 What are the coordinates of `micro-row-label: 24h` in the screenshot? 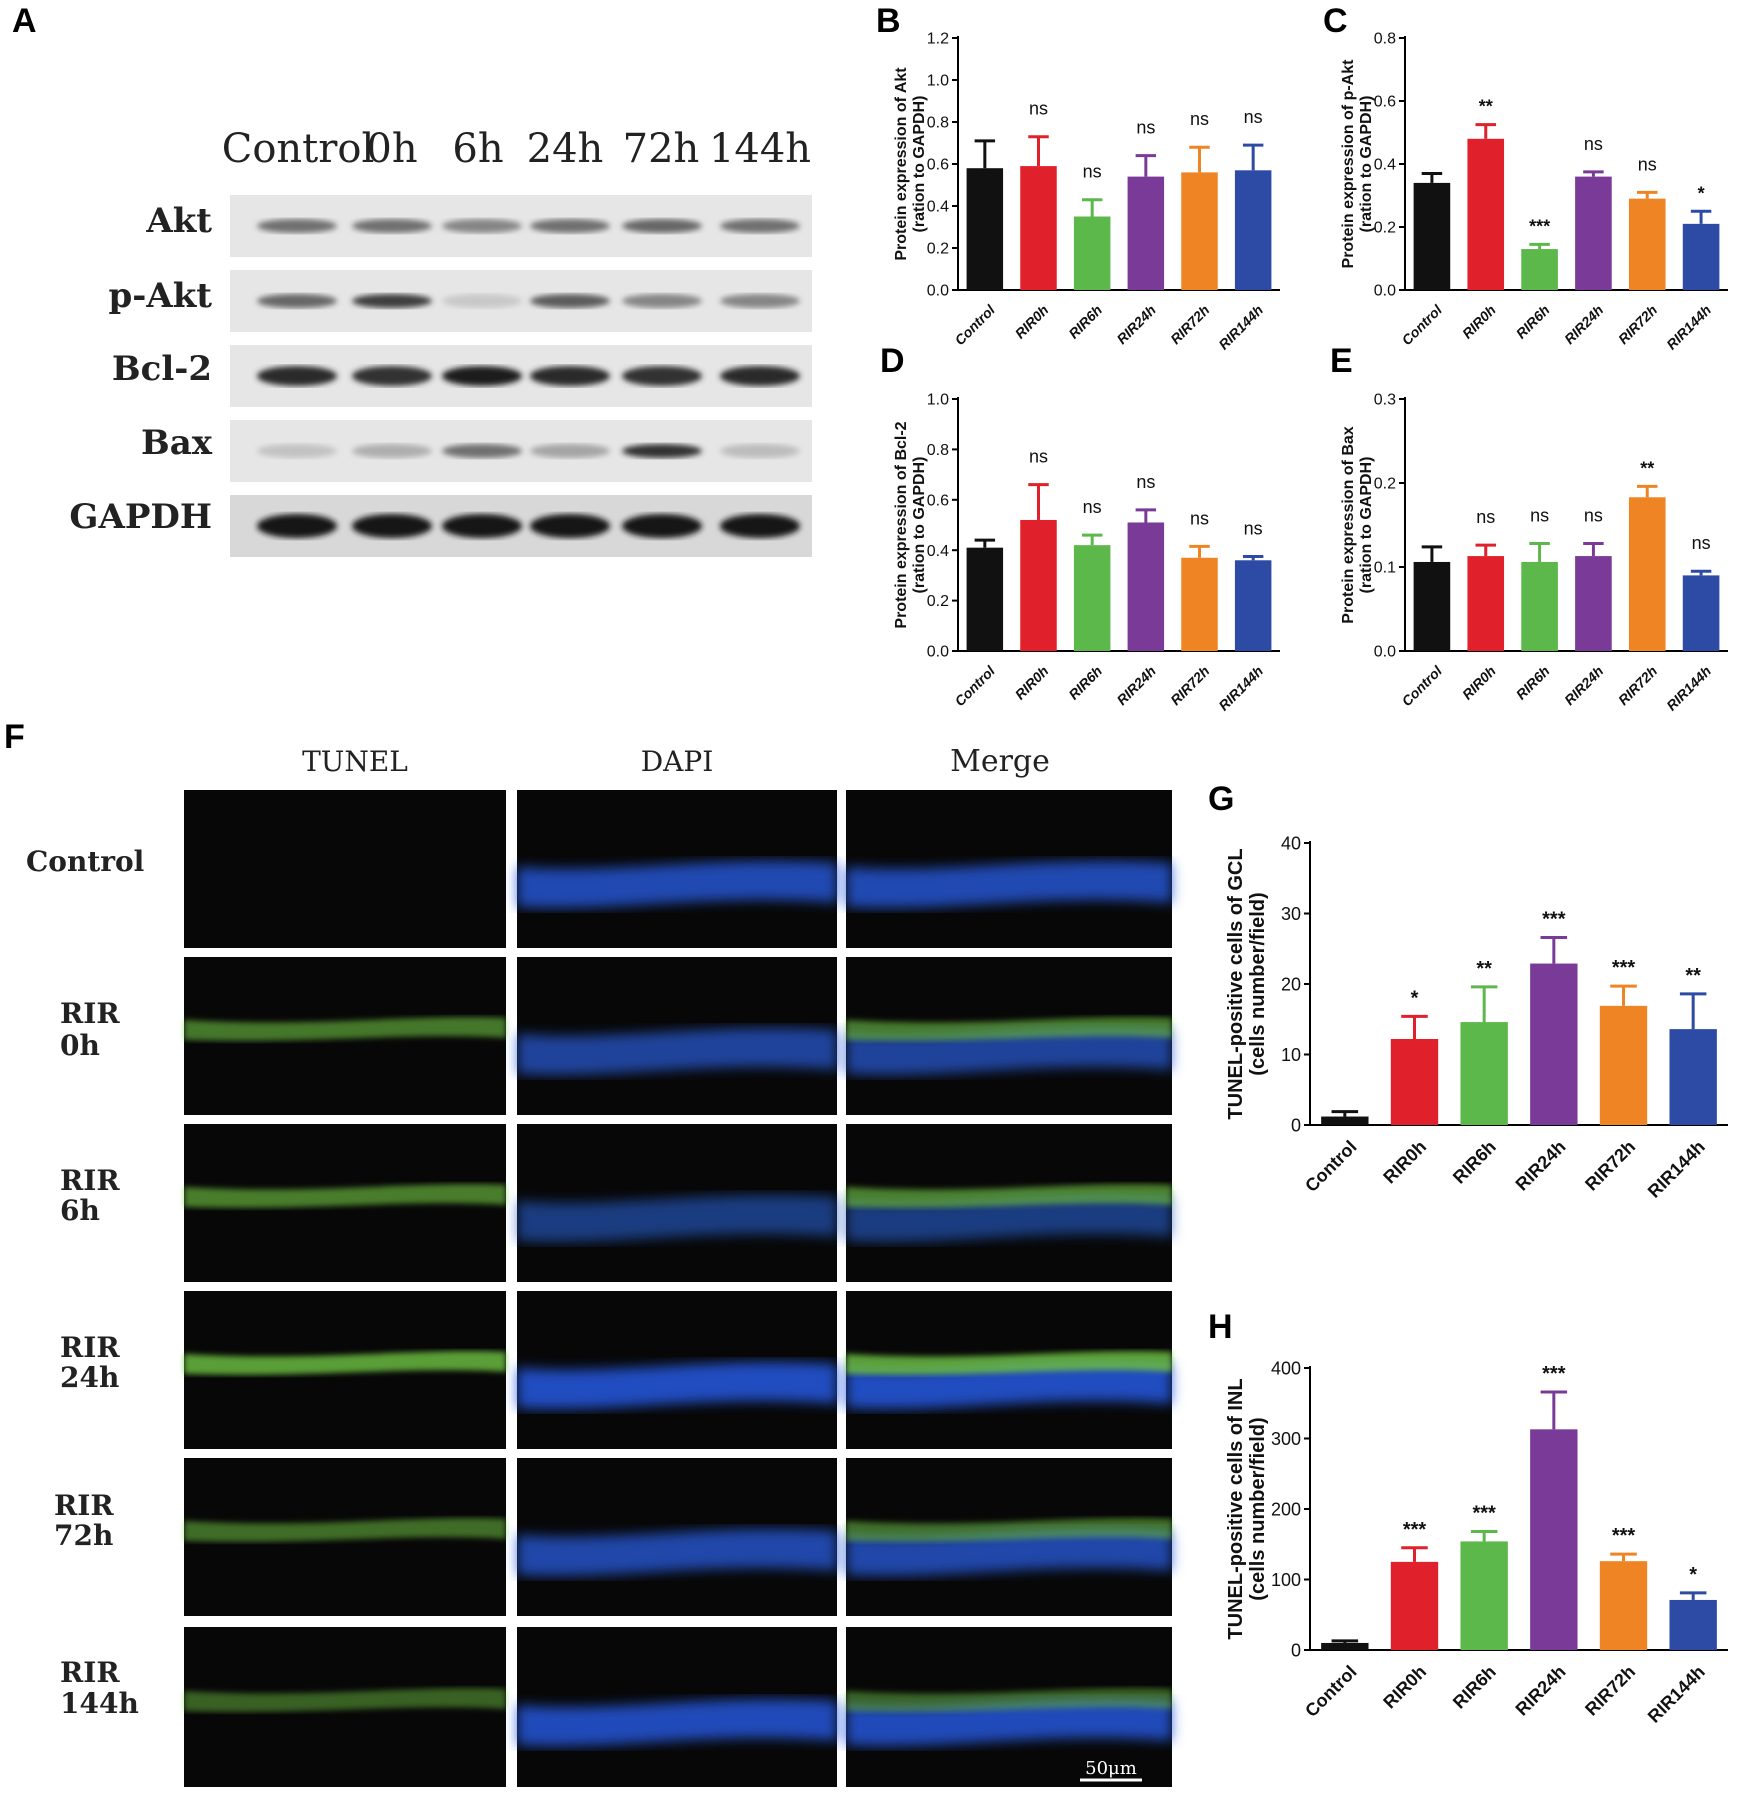 It's located at (89, 1377).